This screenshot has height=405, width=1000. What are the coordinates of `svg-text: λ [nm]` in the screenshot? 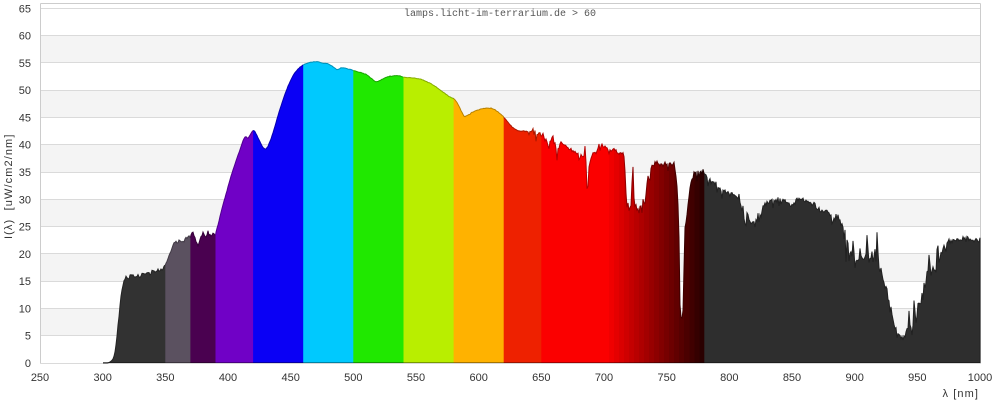 It's located at (960, 394).